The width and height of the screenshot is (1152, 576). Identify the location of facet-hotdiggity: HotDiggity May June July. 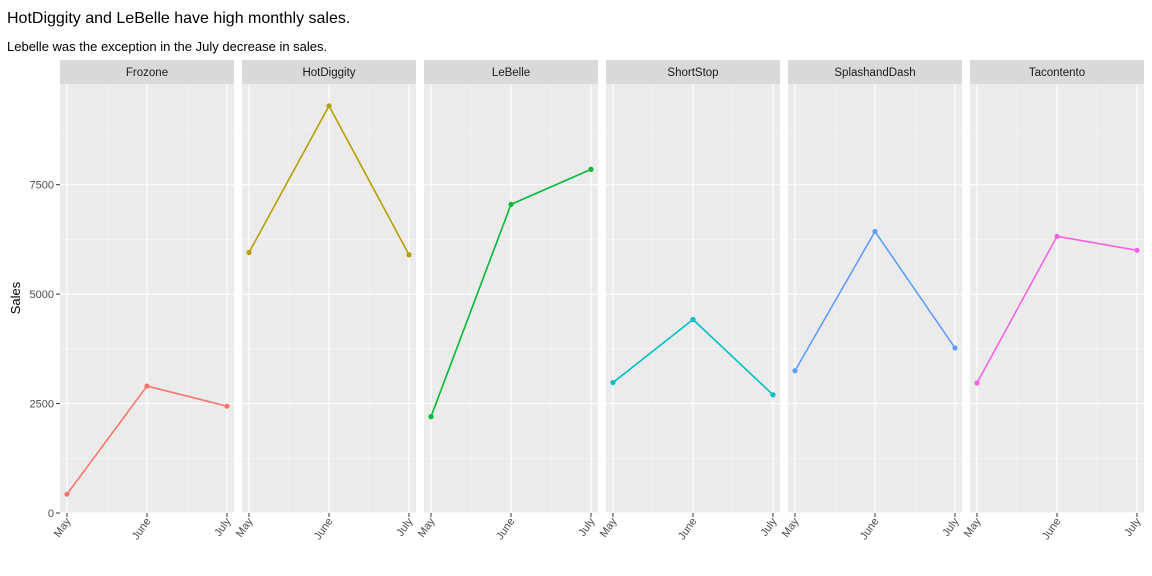
(325, 301).